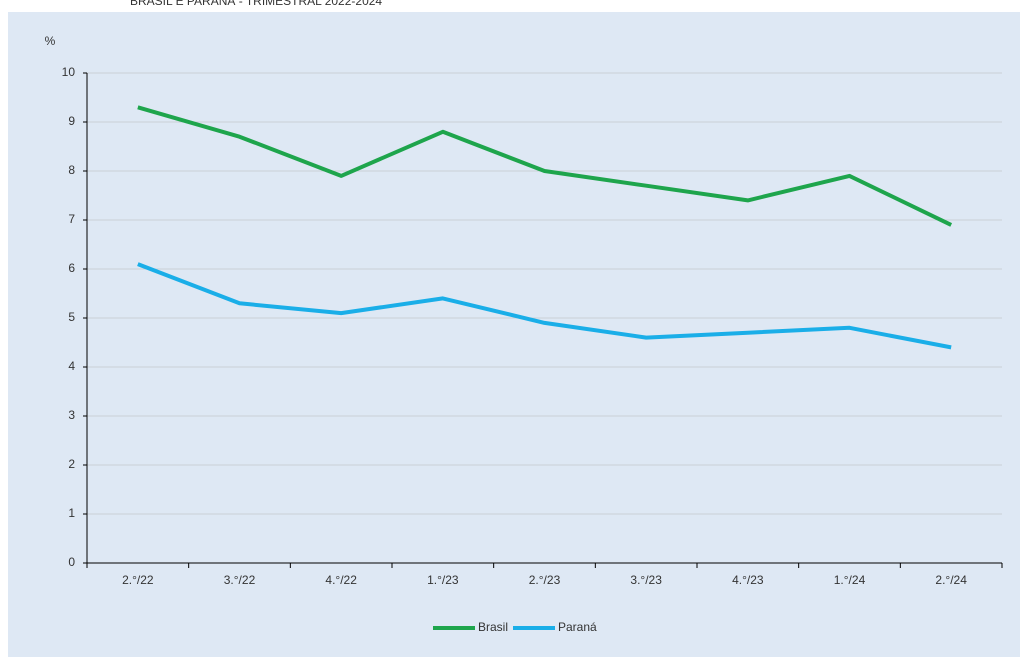  What do you see at coordinates (748, 580) in the screenshot?
I see `x-tick-label: 4.°/23` at bounding box center [748, 580].